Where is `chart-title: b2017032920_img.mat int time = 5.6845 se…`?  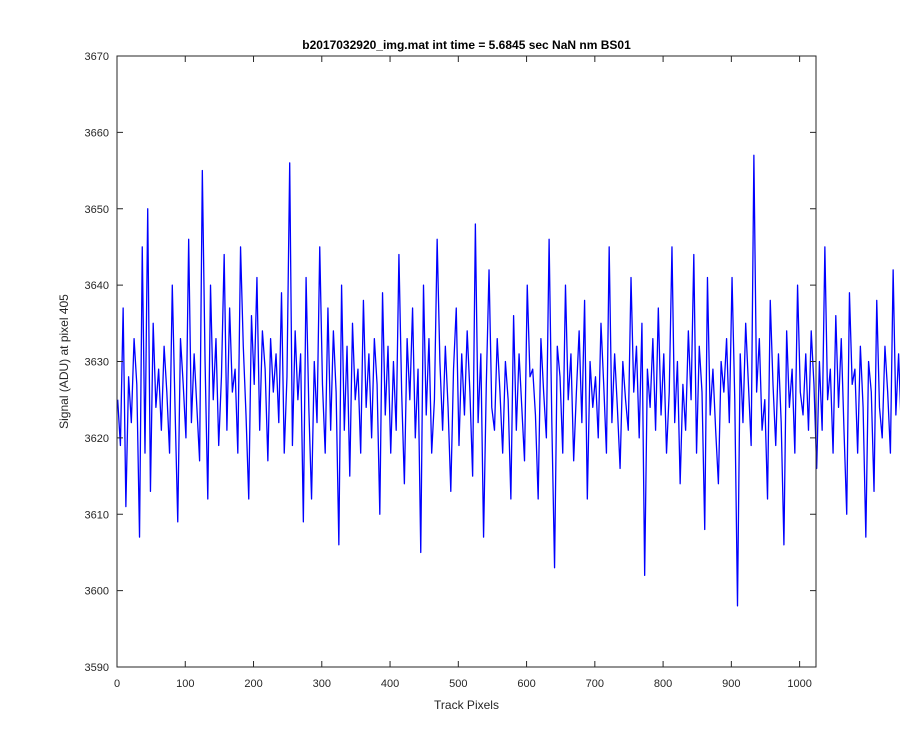
chart-title: b2017032920_img.mat int time = 5.6845 se… is located at coordinates (466, 45).